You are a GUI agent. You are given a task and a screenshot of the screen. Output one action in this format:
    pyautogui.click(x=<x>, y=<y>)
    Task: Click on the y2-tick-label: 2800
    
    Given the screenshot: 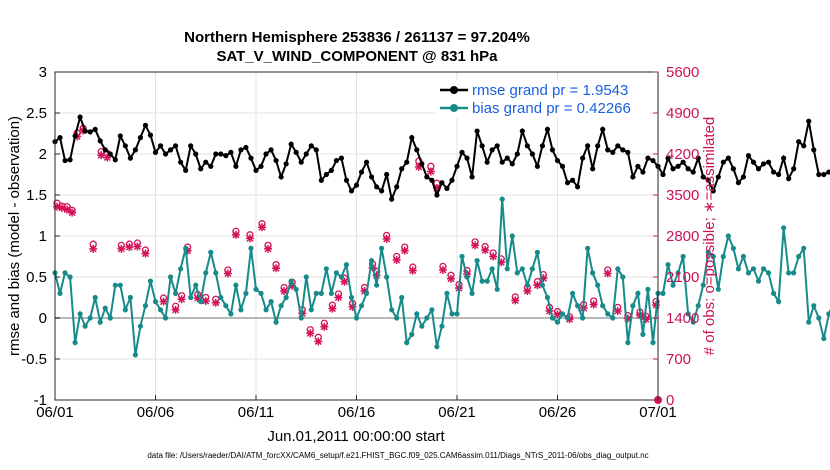 What is the action you would take?
    pyautogui.click(x=682, y=236)
    